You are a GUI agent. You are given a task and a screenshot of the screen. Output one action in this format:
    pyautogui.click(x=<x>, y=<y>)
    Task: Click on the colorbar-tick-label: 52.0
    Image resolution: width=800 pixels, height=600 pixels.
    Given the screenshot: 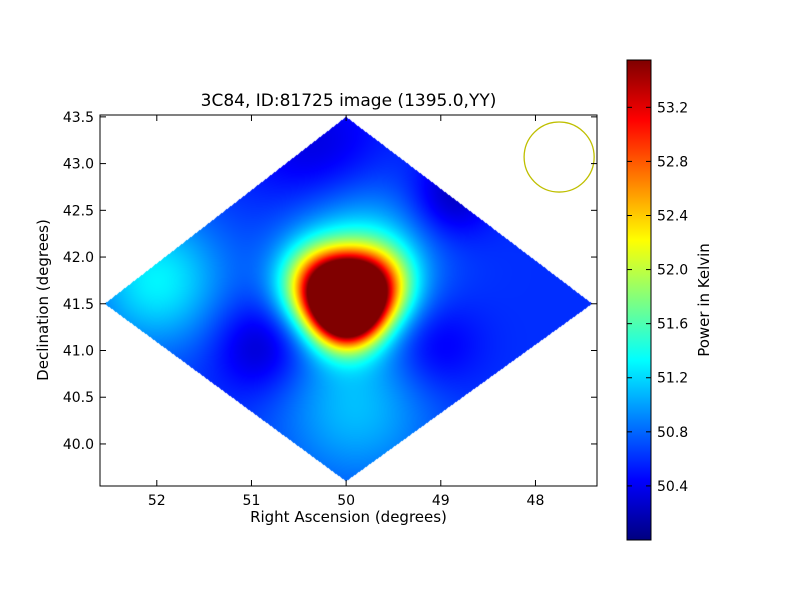 What is the action you would take?
    pyautogui.click(x=672, y=271)
    